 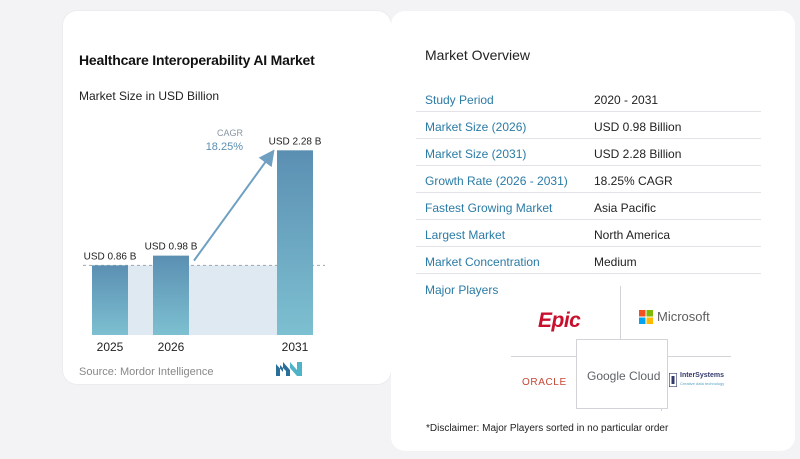 What do you see at coordinates (683, 316) in the screenshot?
I see `microsoft-name: Microsoft` at bounding box center [683, 316].